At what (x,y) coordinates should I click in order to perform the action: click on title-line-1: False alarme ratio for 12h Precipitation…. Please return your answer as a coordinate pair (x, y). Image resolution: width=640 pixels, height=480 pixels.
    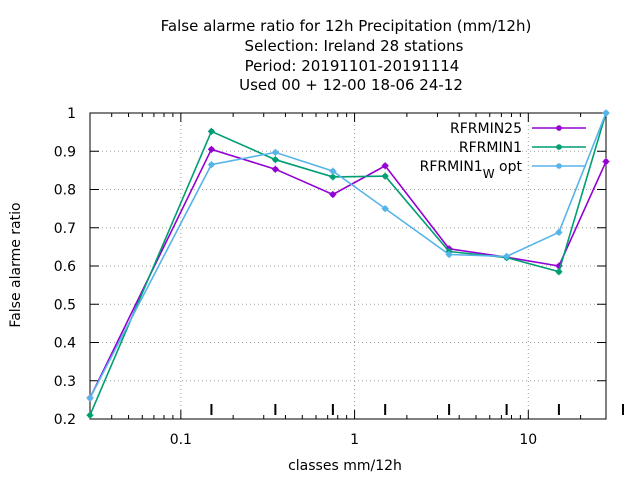
    Looking at the image, I should click on (346, 26).